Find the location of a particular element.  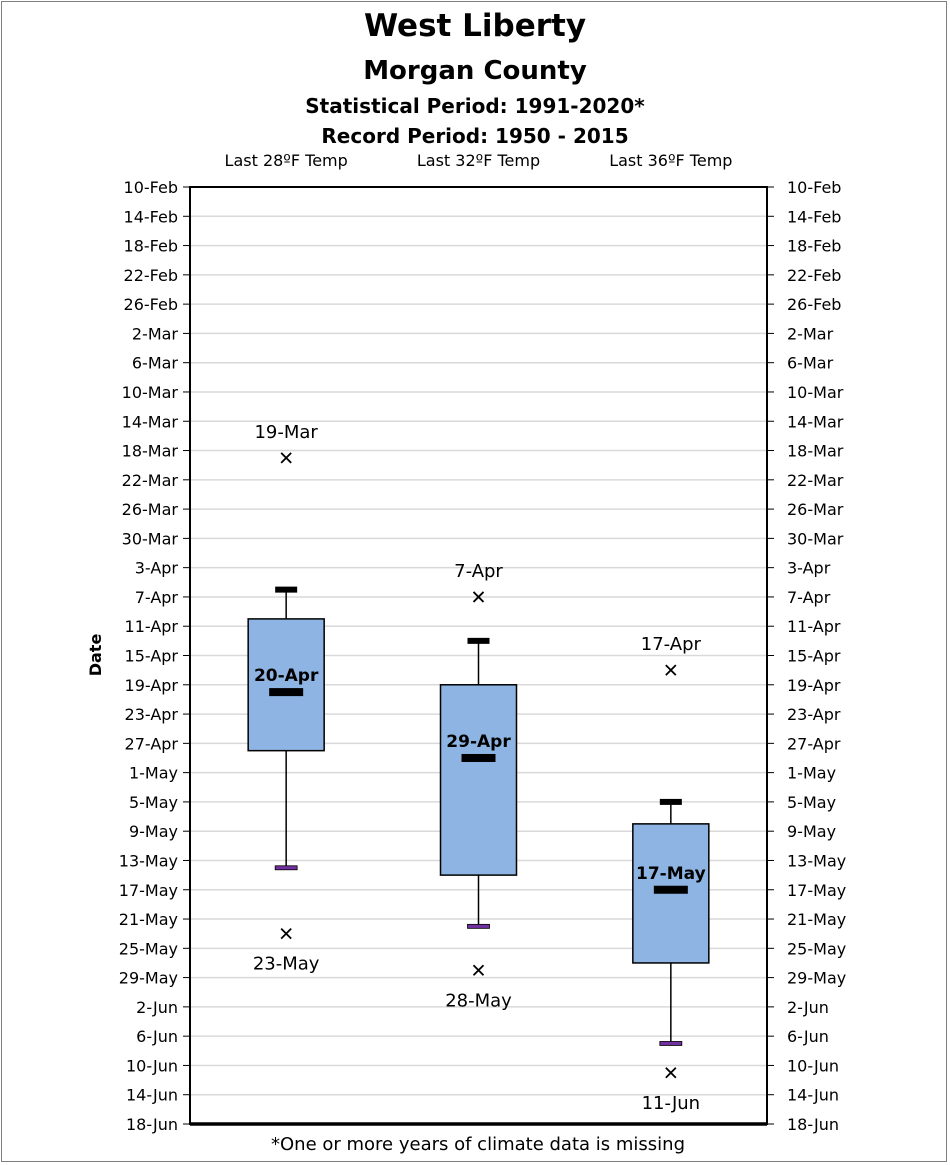

y-tick-label-left: 1-May is located at coordinates (153, 773).